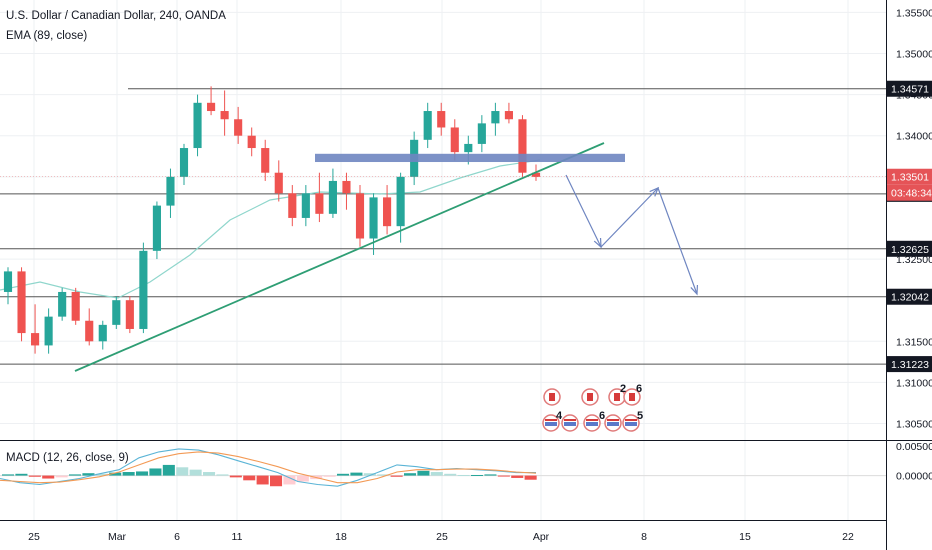 The image size is (932, 550). I want to click on ema-label: EMA (89, close), so click(47, 36).